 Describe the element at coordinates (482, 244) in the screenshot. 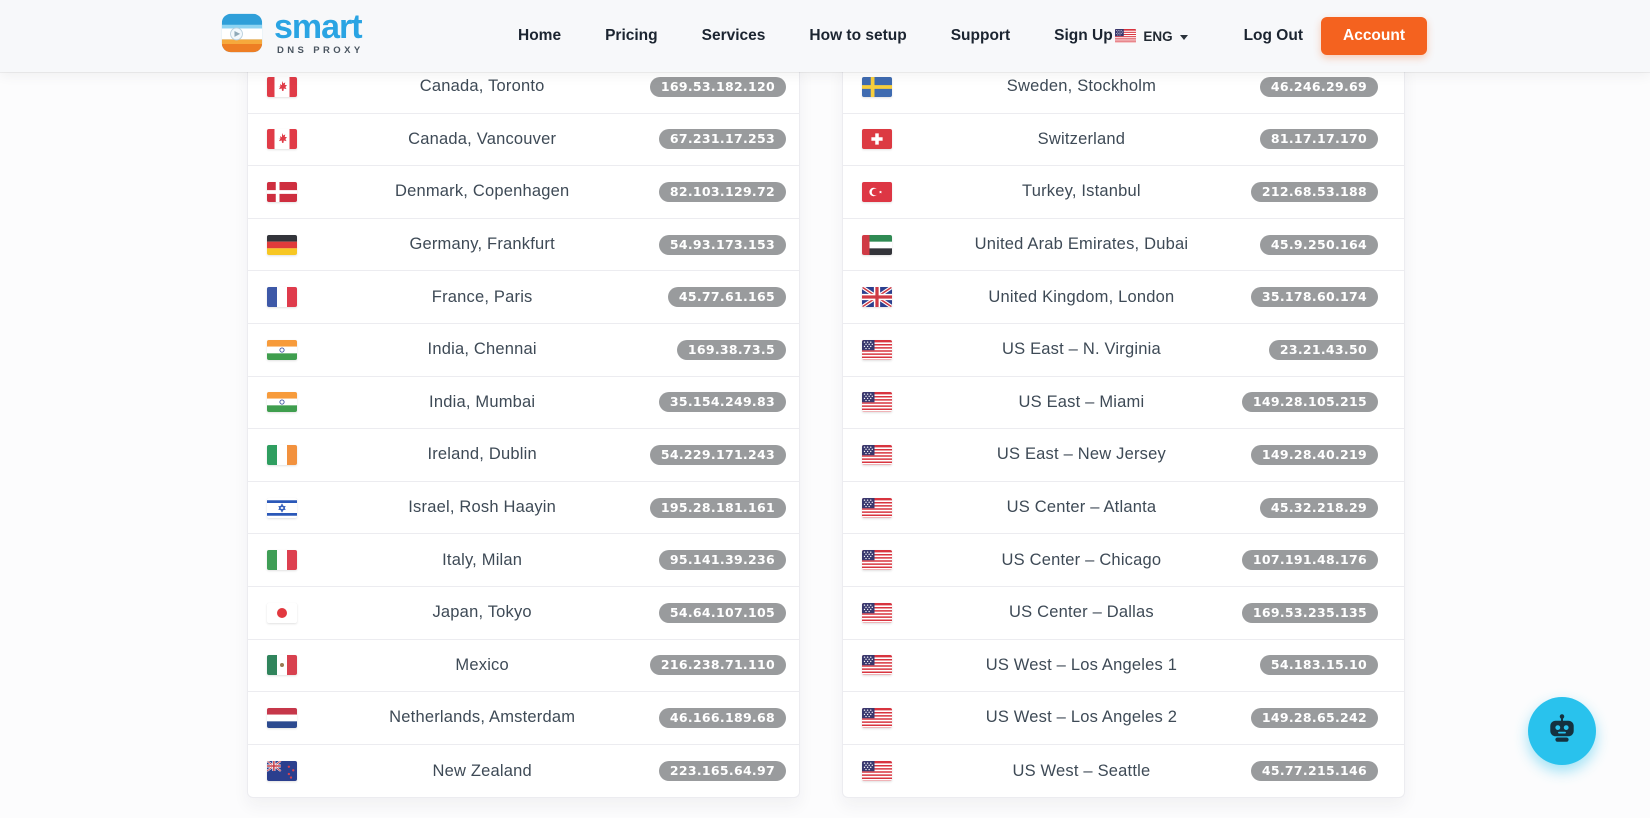

I see `server-location-label: Germany, Frankfurt` at that location.